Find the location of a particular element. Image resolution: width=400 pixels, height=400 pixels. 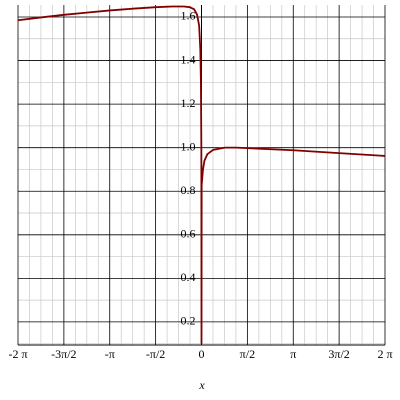

x-tick-label: π is located at coordinates (293, 354).